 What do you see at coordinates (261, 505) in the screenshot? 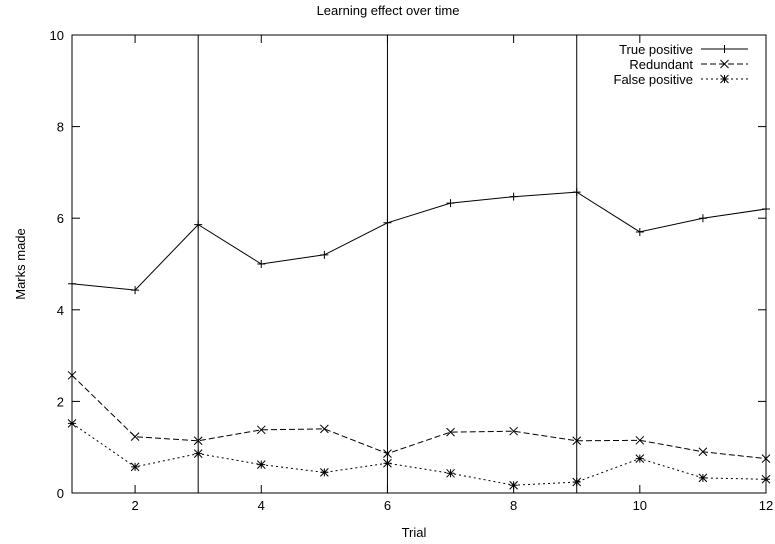
I see `x-tick-label: 4` at bounding box center [261, 505].